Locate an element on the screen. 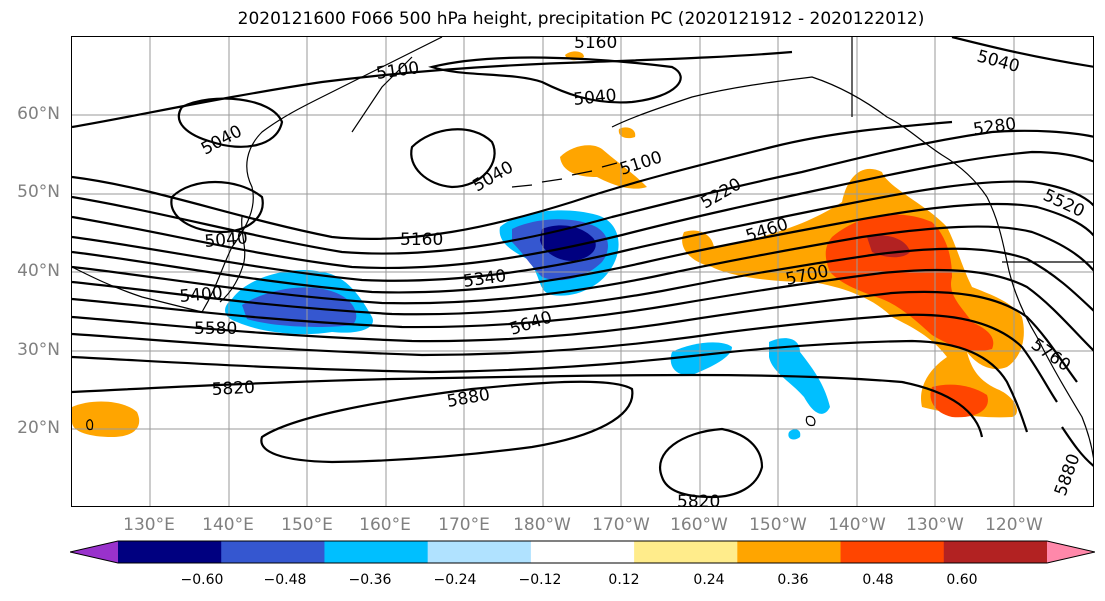 The width and height of the screenshot is (1105, 601). contour-label: 5400 is located at coordinates (201, 295).